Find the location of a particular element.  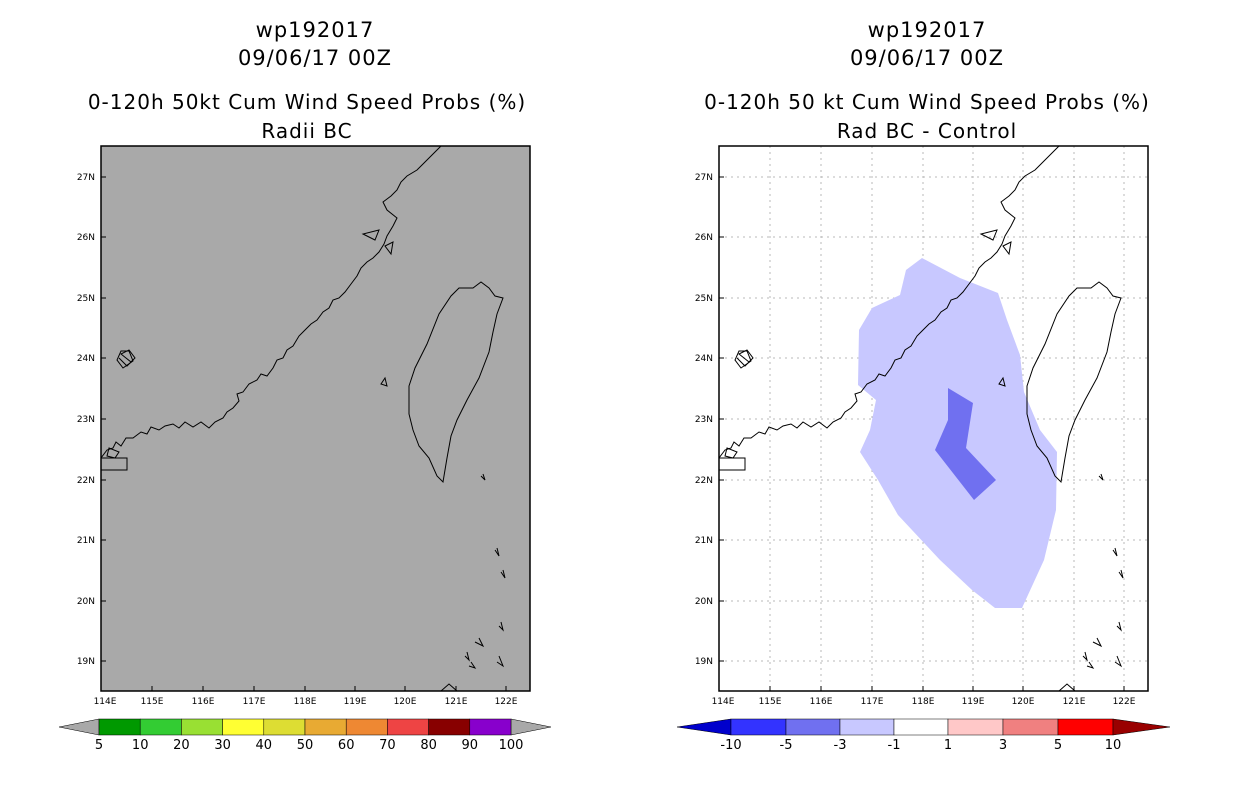

colorbar-label: 60 is located at coordinates (346, 745).